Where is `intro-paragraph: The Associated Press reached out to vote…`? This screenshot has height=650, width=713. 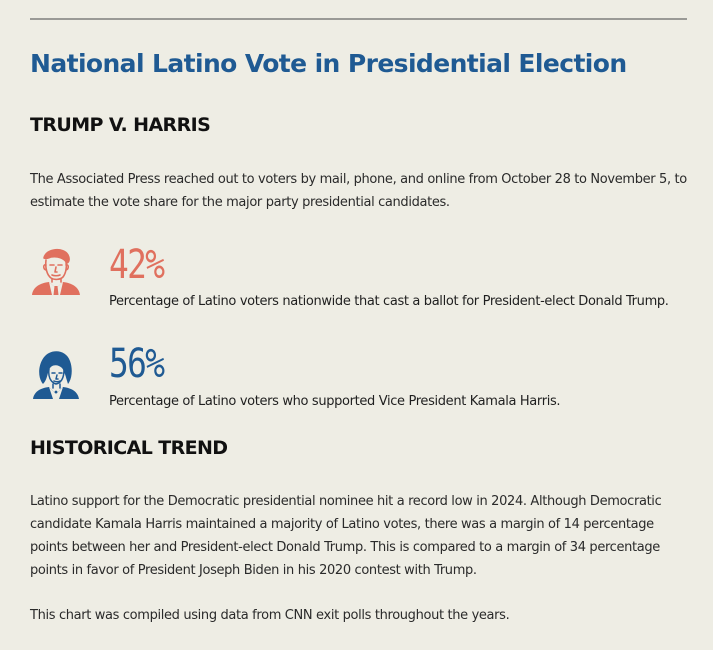
intro-paragraph: The Associated Press reached out to vote… is located at coordinates (358, 191).